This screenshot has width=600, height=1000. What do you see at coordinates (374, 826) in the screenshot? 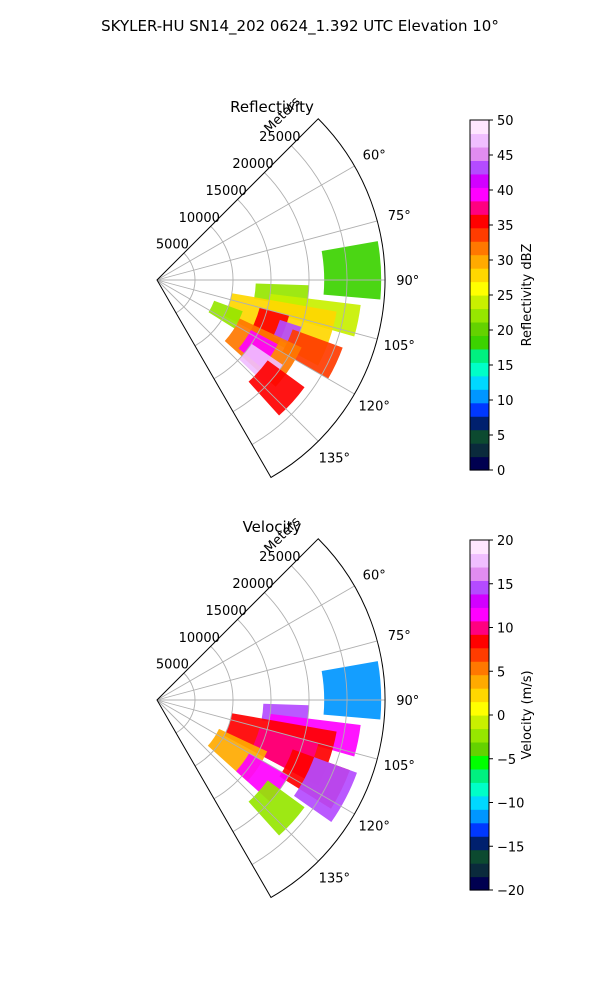
I see `velocity-azimuth-tick-label: 120°` at bounding box center [374, 826].